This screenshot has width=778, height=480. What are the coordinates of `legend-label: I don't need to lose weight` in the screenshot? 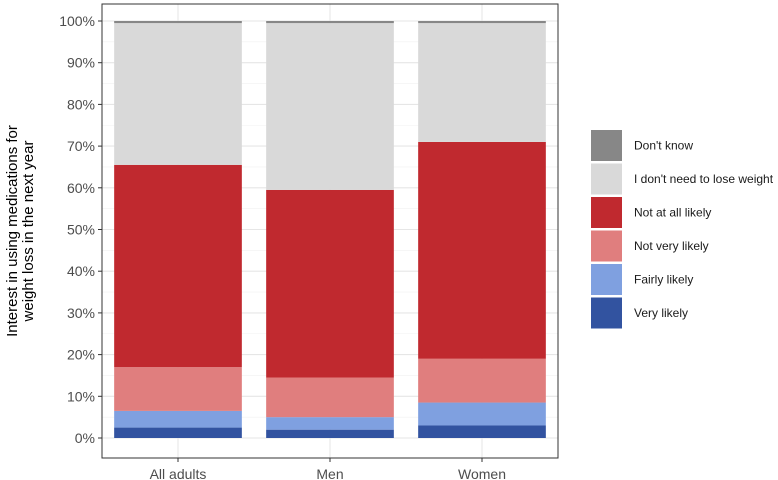 It's located at (704, 179).